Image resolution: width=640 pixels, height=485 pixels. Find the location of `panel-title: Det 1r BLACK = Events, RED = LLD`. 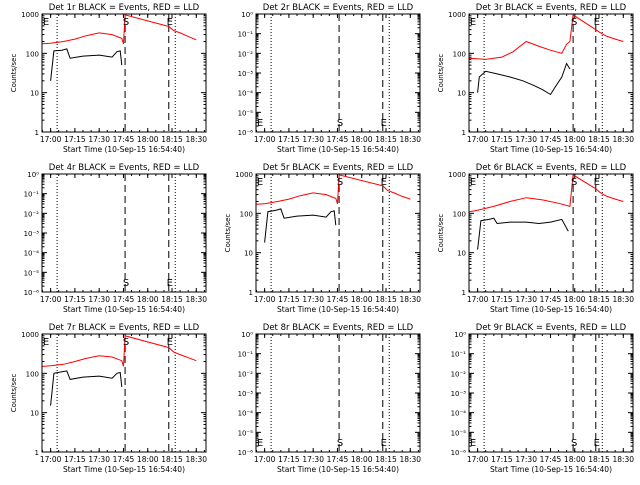

panel-title: Det 1r BLACK = Events, RED = LLD is located at coordinates (124, 8).